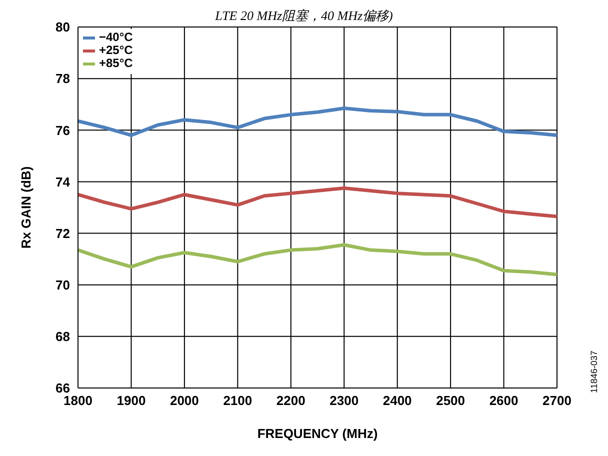 The width and height of the screenshot is (608, 456). What do you see at coordinates (63, 336) in the screenshot?
I see `y-tick-label: 68` at bounding box center [63, 336].